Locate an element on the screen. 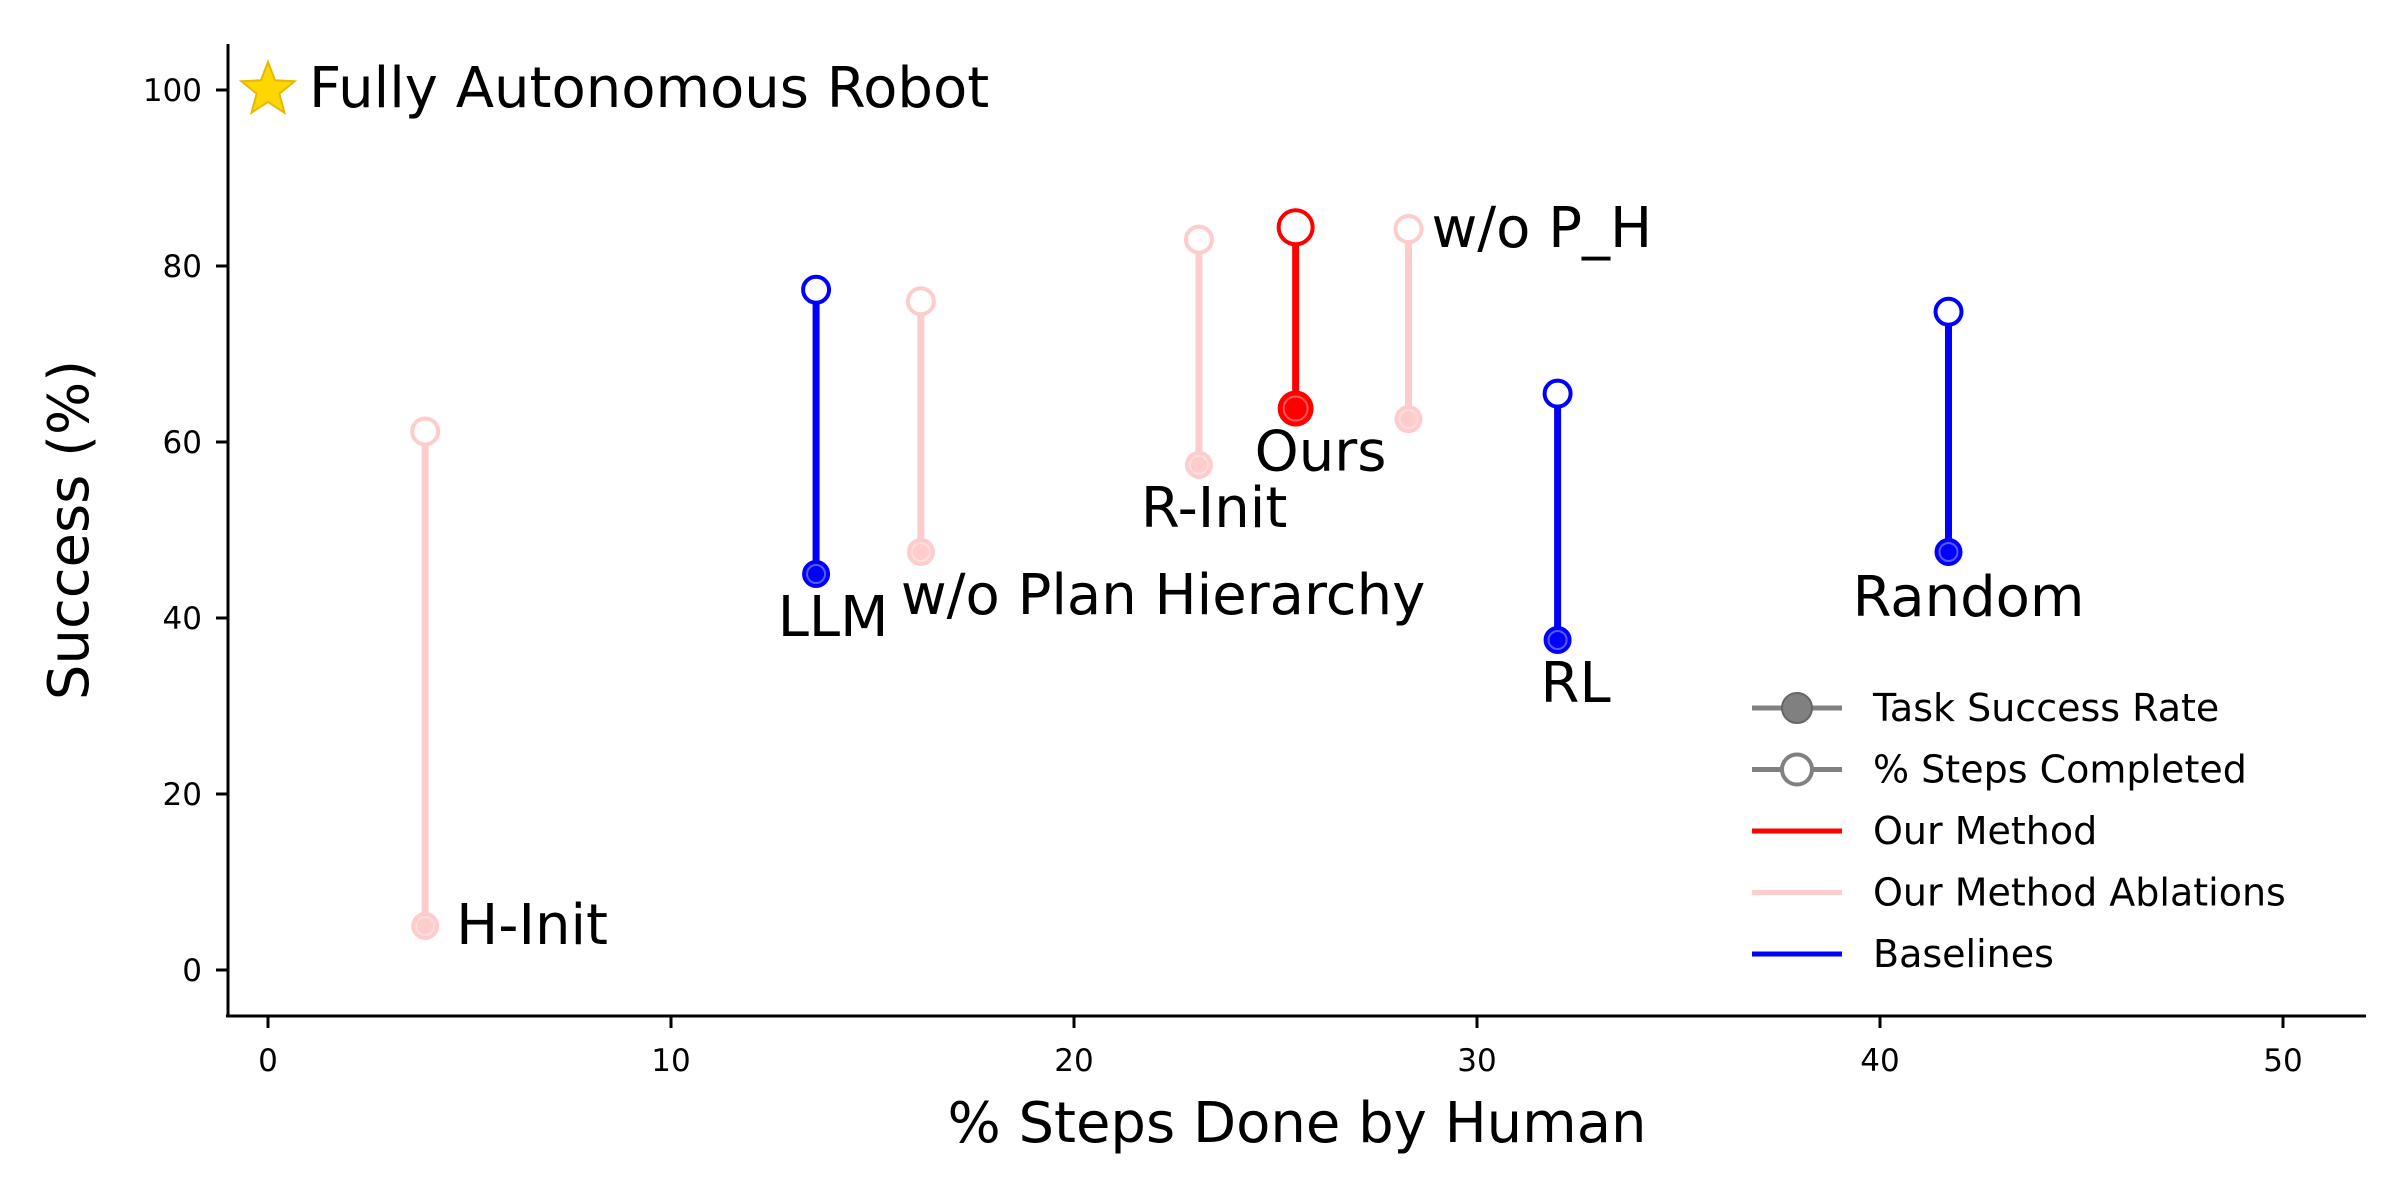 Image resolution: width=2400 pixels, height=1200 pixels. legend-item: Baselines is located at coordinates (1903, 954).